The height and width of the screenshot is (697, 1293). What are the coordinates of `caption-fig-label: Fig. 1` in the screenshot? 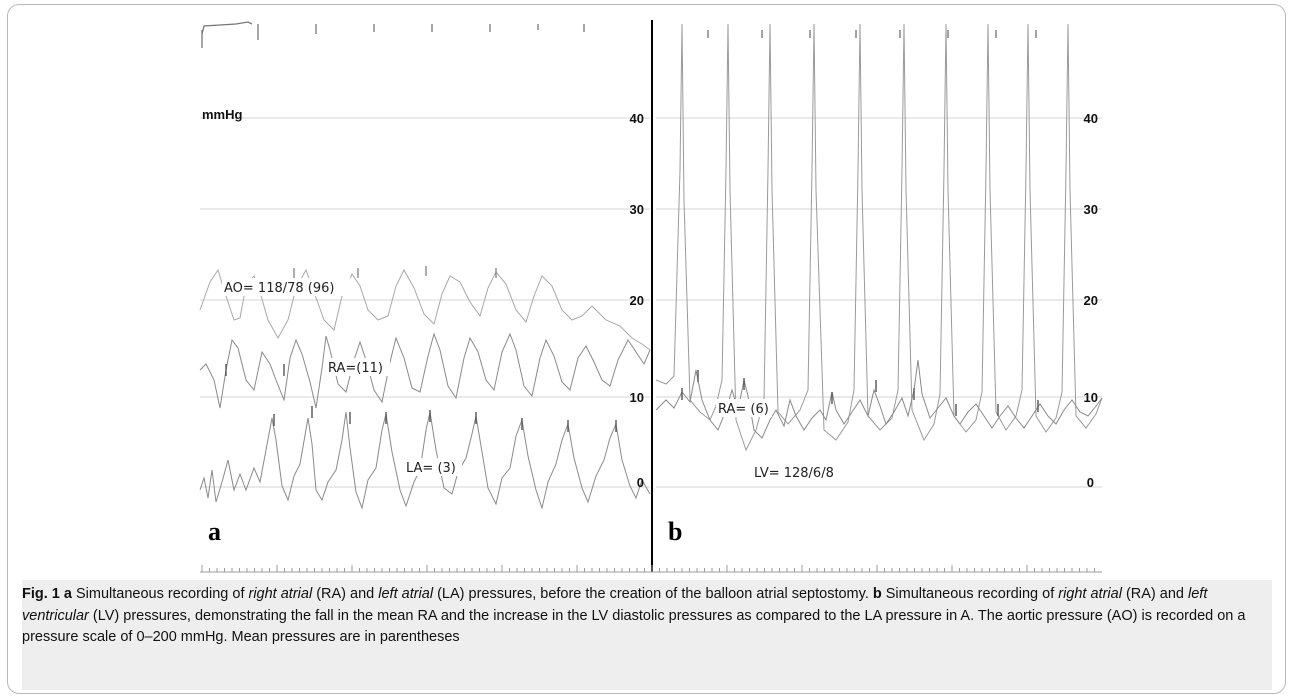 It's located at (41, 594).